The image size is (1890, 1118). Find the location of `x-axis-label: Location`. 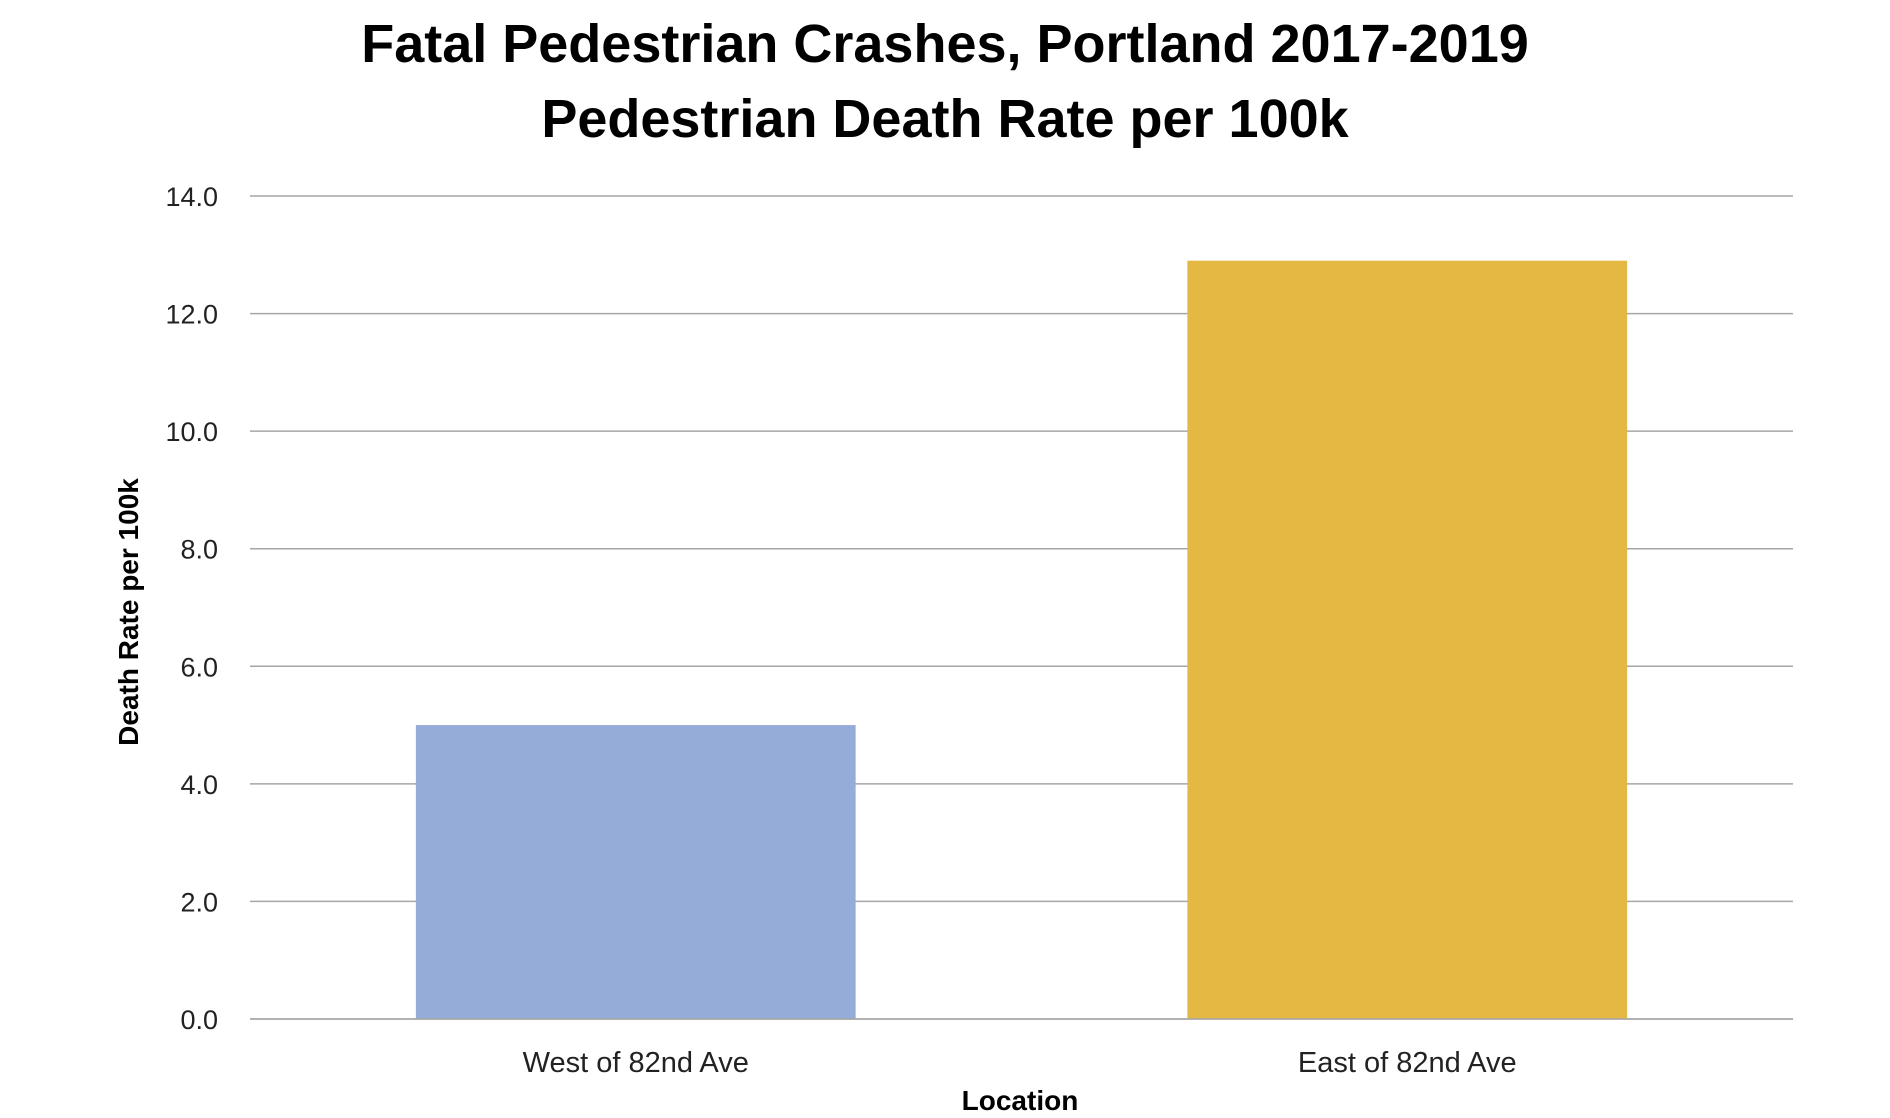

x-axis-label: Location is located at coordinates (1020, 1100).